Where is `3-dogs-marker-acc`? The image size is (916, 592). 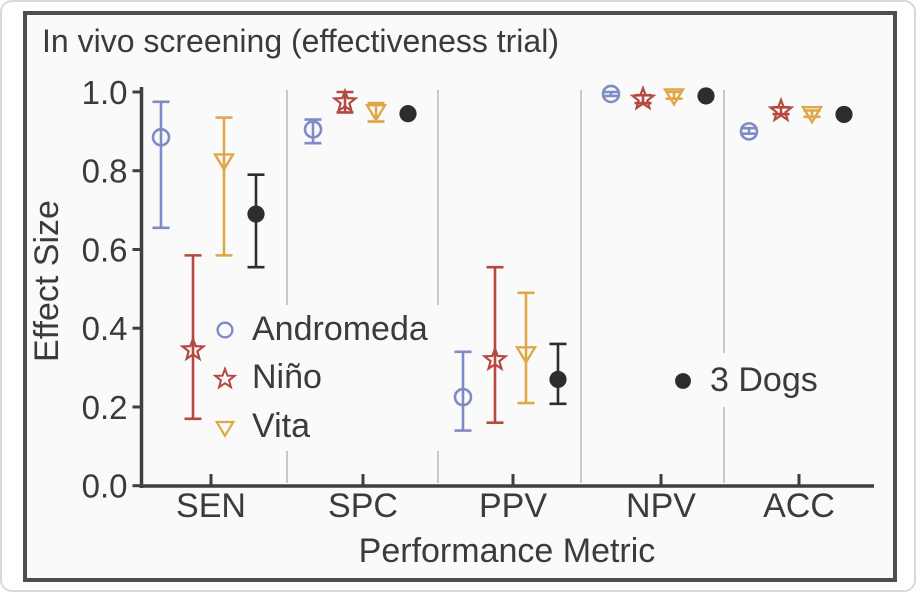 3-dogs-marker-acc is located at coordinates (844, 114).